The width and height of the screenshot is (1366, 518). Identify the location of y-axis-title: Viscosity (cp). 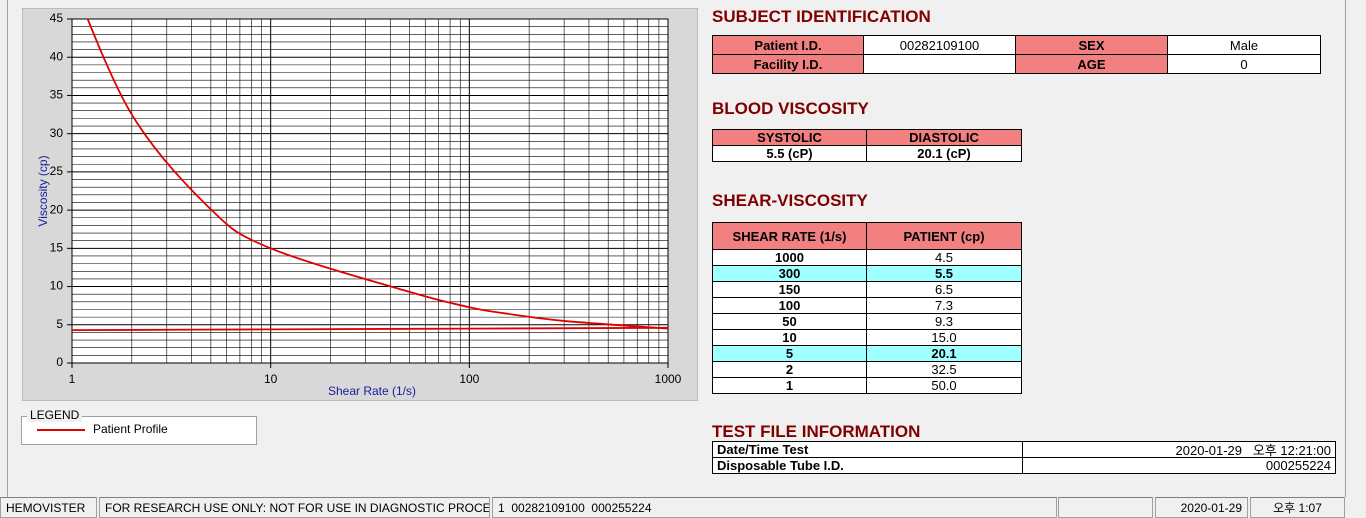
(43, 190).